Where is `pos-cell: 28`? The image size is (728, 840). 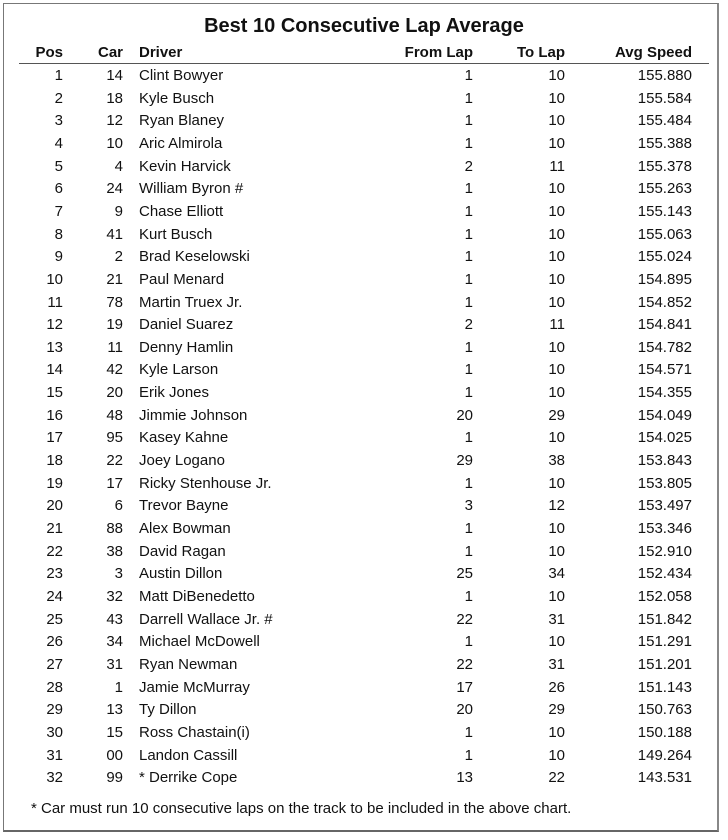 pos-cell: 28 is located at coordinates (54, 687).